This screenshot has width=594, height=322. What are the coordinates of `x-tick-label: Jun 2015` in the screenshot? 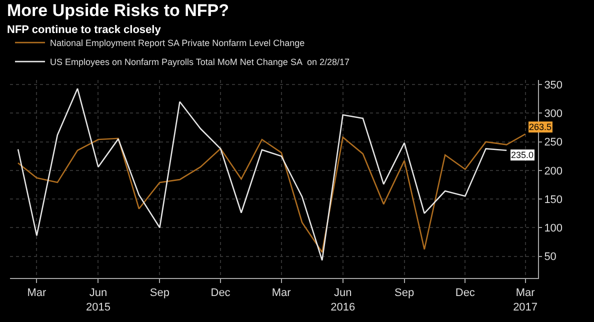 It's located at (98, 300).